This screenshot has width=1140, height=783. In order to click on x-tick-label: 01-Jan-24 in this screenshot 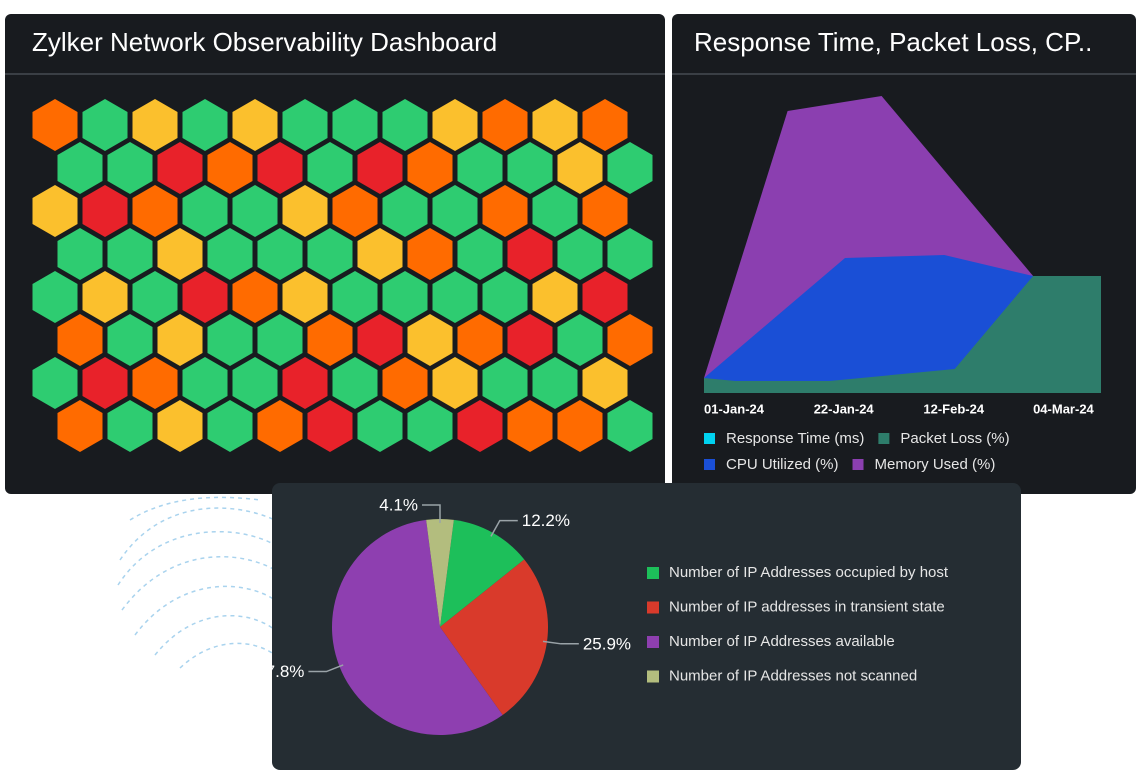, I will do `click(734, 408)`.